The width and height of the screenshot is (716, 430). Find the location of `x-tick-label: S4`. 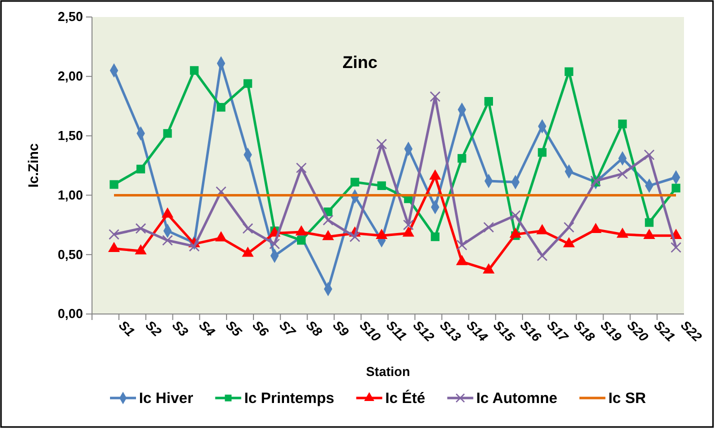

x-tick-label: S4 is located at coordinates (207, 329).